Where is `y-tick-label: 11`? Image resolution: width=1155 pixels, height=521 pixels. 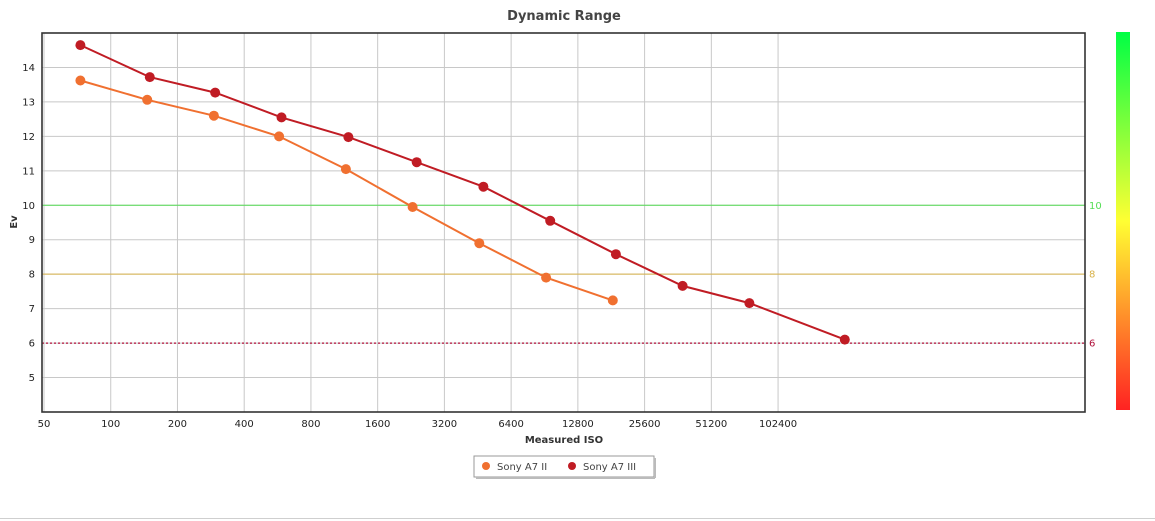
y-tick-label: 11 is located at coordinates (28, 171).